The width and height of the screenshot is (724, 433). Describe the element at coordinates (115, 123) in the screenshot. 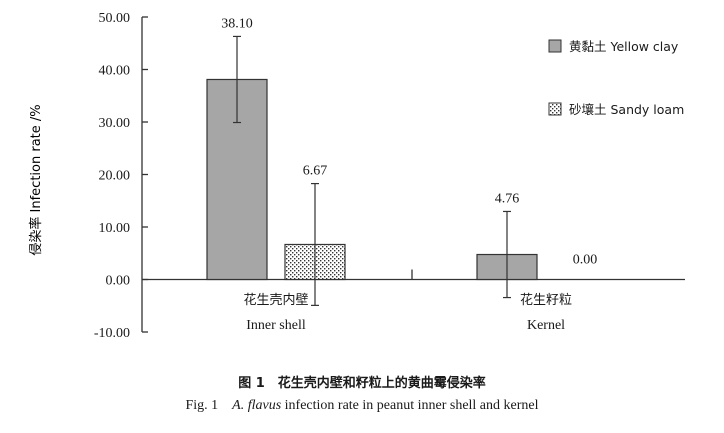

I see `y-tick-label: 30.00` at that location.